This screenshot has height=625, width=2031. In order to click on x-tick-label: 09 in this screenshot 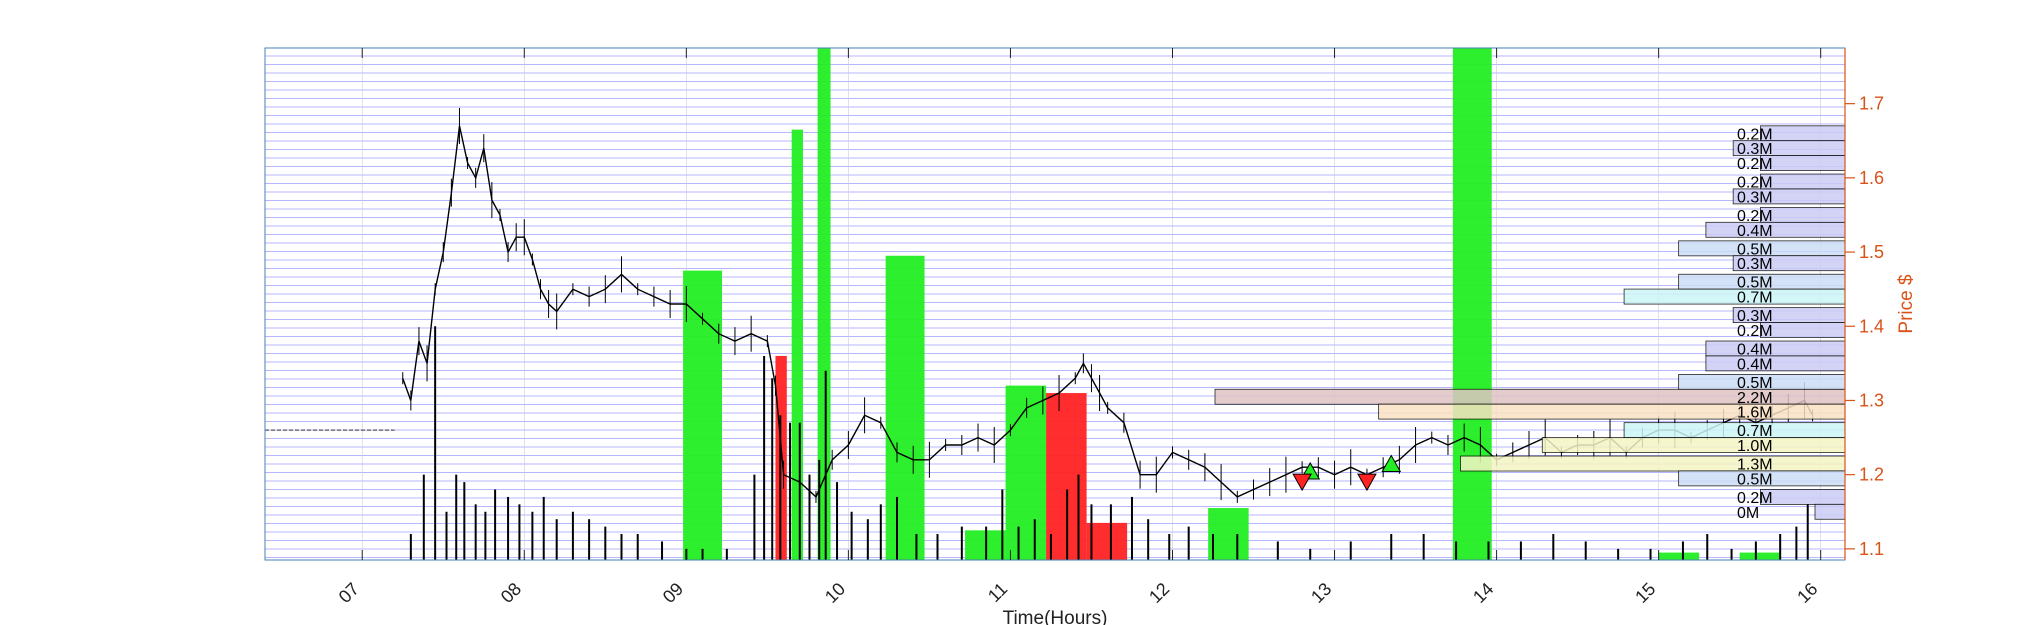, I will do `click(673, 593)`.